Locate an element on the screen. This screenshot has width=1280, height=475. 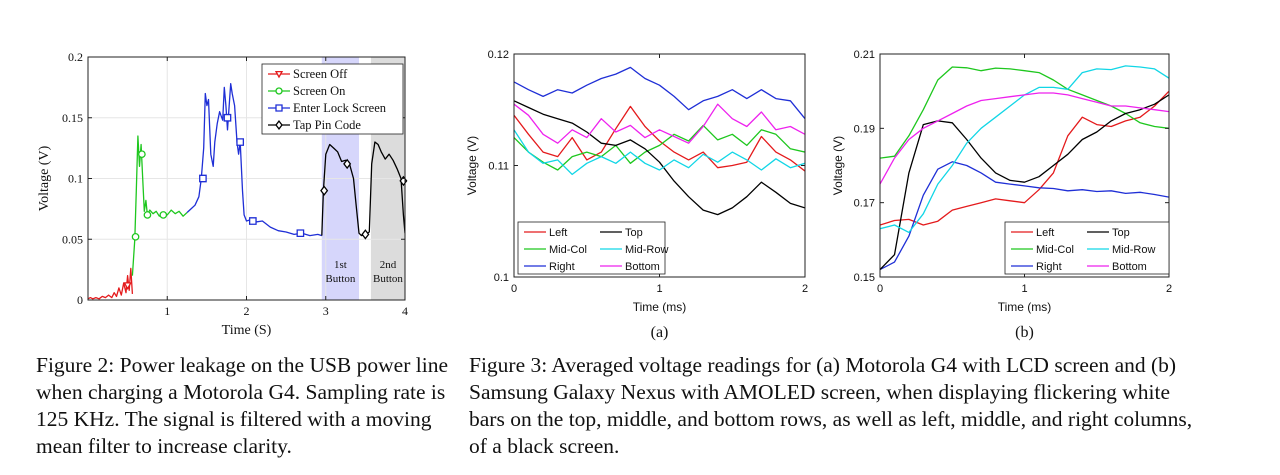
region-label: 1st is located at coordinates (340, 265).